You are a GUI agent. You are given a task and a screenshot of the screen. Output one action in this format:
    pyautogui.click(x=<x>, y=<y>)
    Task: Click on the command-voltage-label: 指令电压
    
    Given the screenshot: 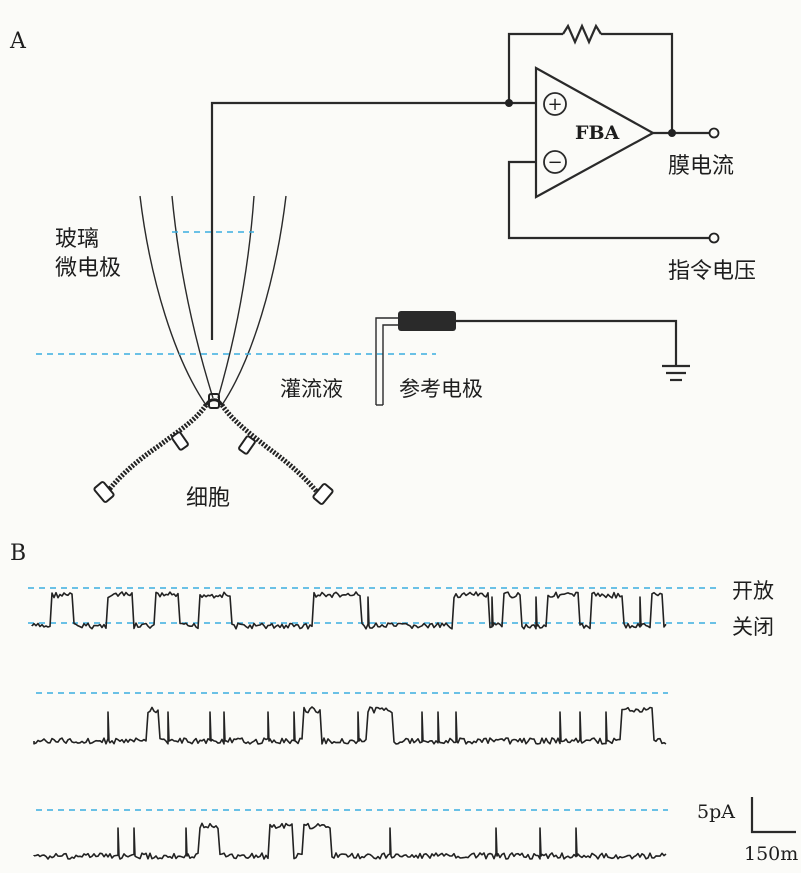 What is the action you would take?
    pyautogui.click(x=712, y=271)
    